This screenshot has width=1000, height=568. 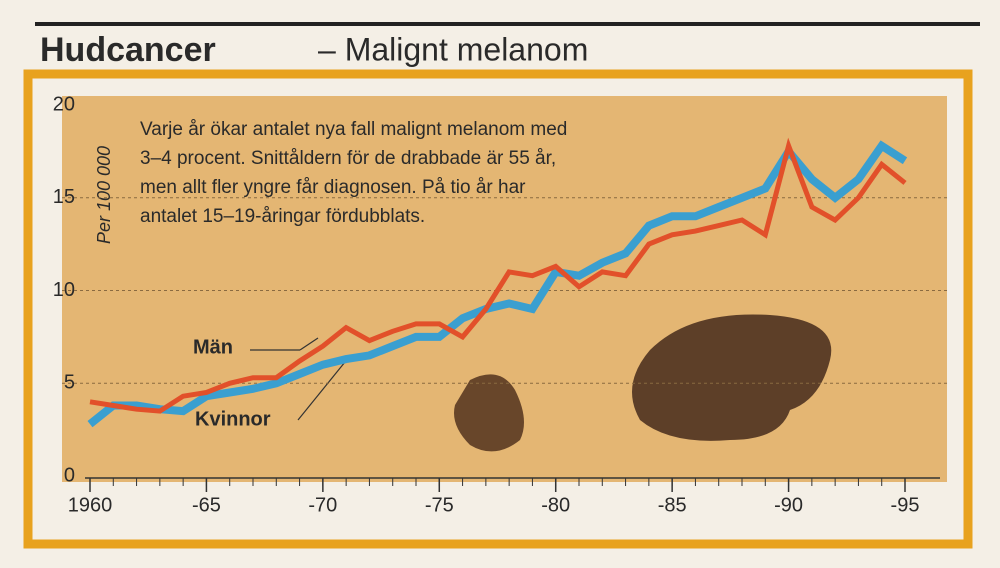 I want to click on y-tick-label: 10, so click(x=64, y=290).